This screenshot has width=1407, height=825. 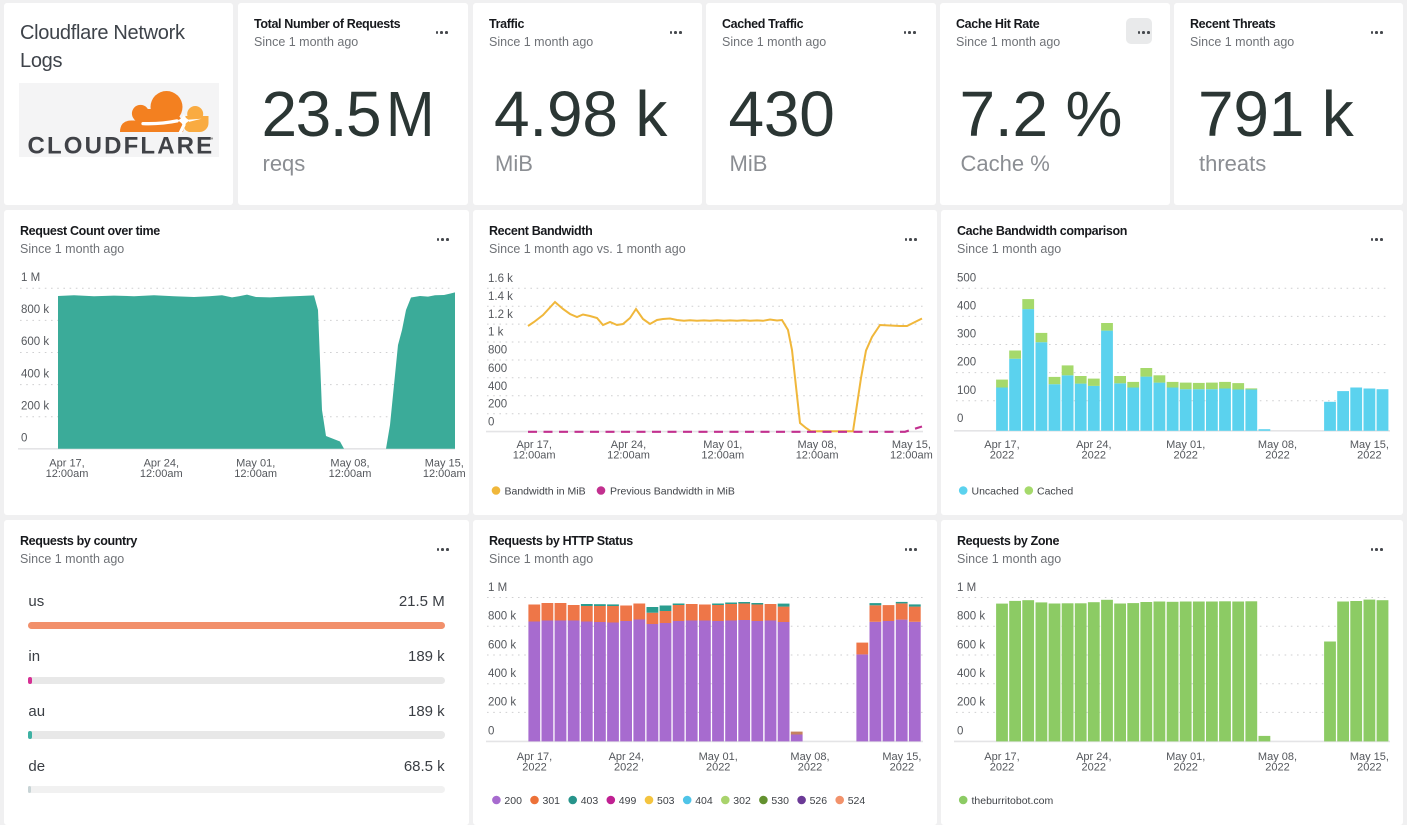 What do you see at coordinates (780, 801) in the screenshot?
I see `svg-text: 530` at bounding box center [780, 801].